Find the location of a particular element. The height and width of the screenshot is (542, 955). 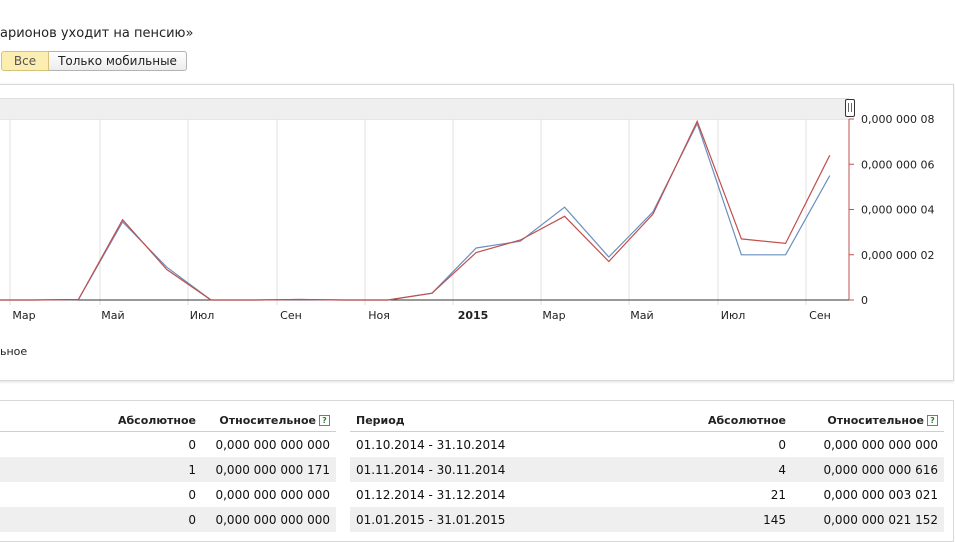

range-navigator is located at coordinates (424, 109).